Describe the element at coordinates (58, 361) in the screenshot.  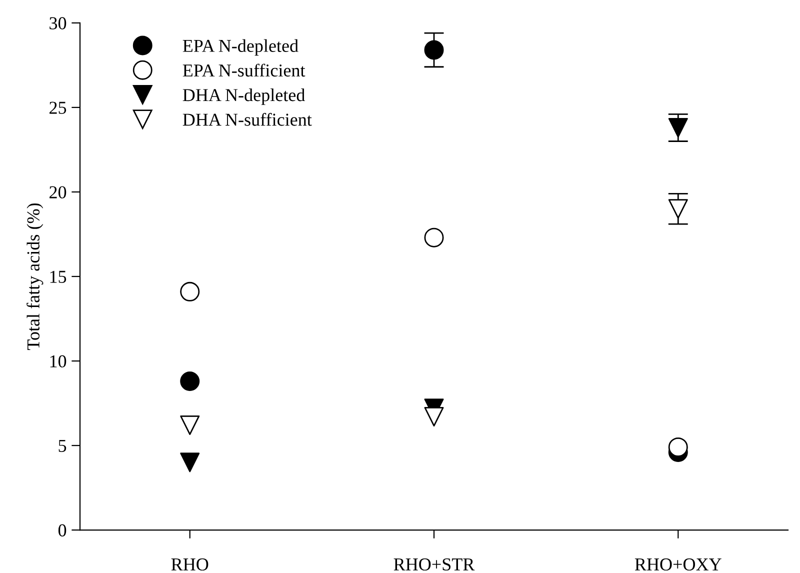
I see `y-tick-label: 10` at that location.